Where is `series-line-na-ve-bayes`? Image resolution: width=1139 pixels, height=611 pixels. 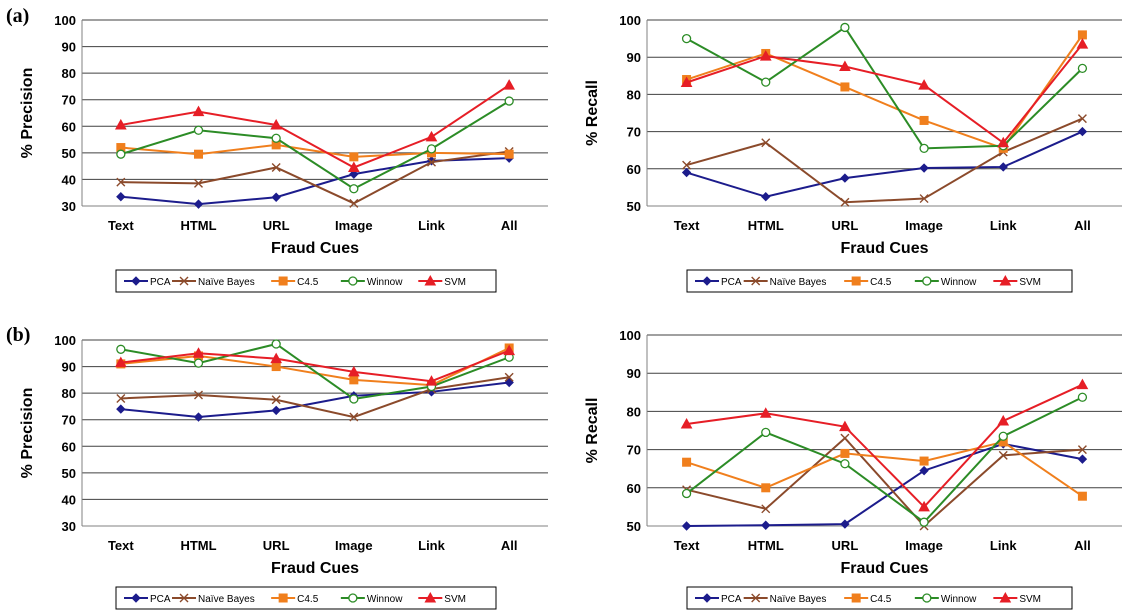
series-line-na-ve-bayes is located at coordinates (884, 160).